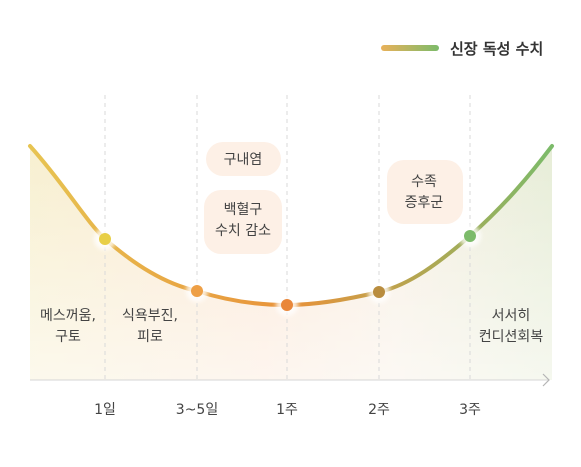  I want to click on series-points, so click(287, 270).